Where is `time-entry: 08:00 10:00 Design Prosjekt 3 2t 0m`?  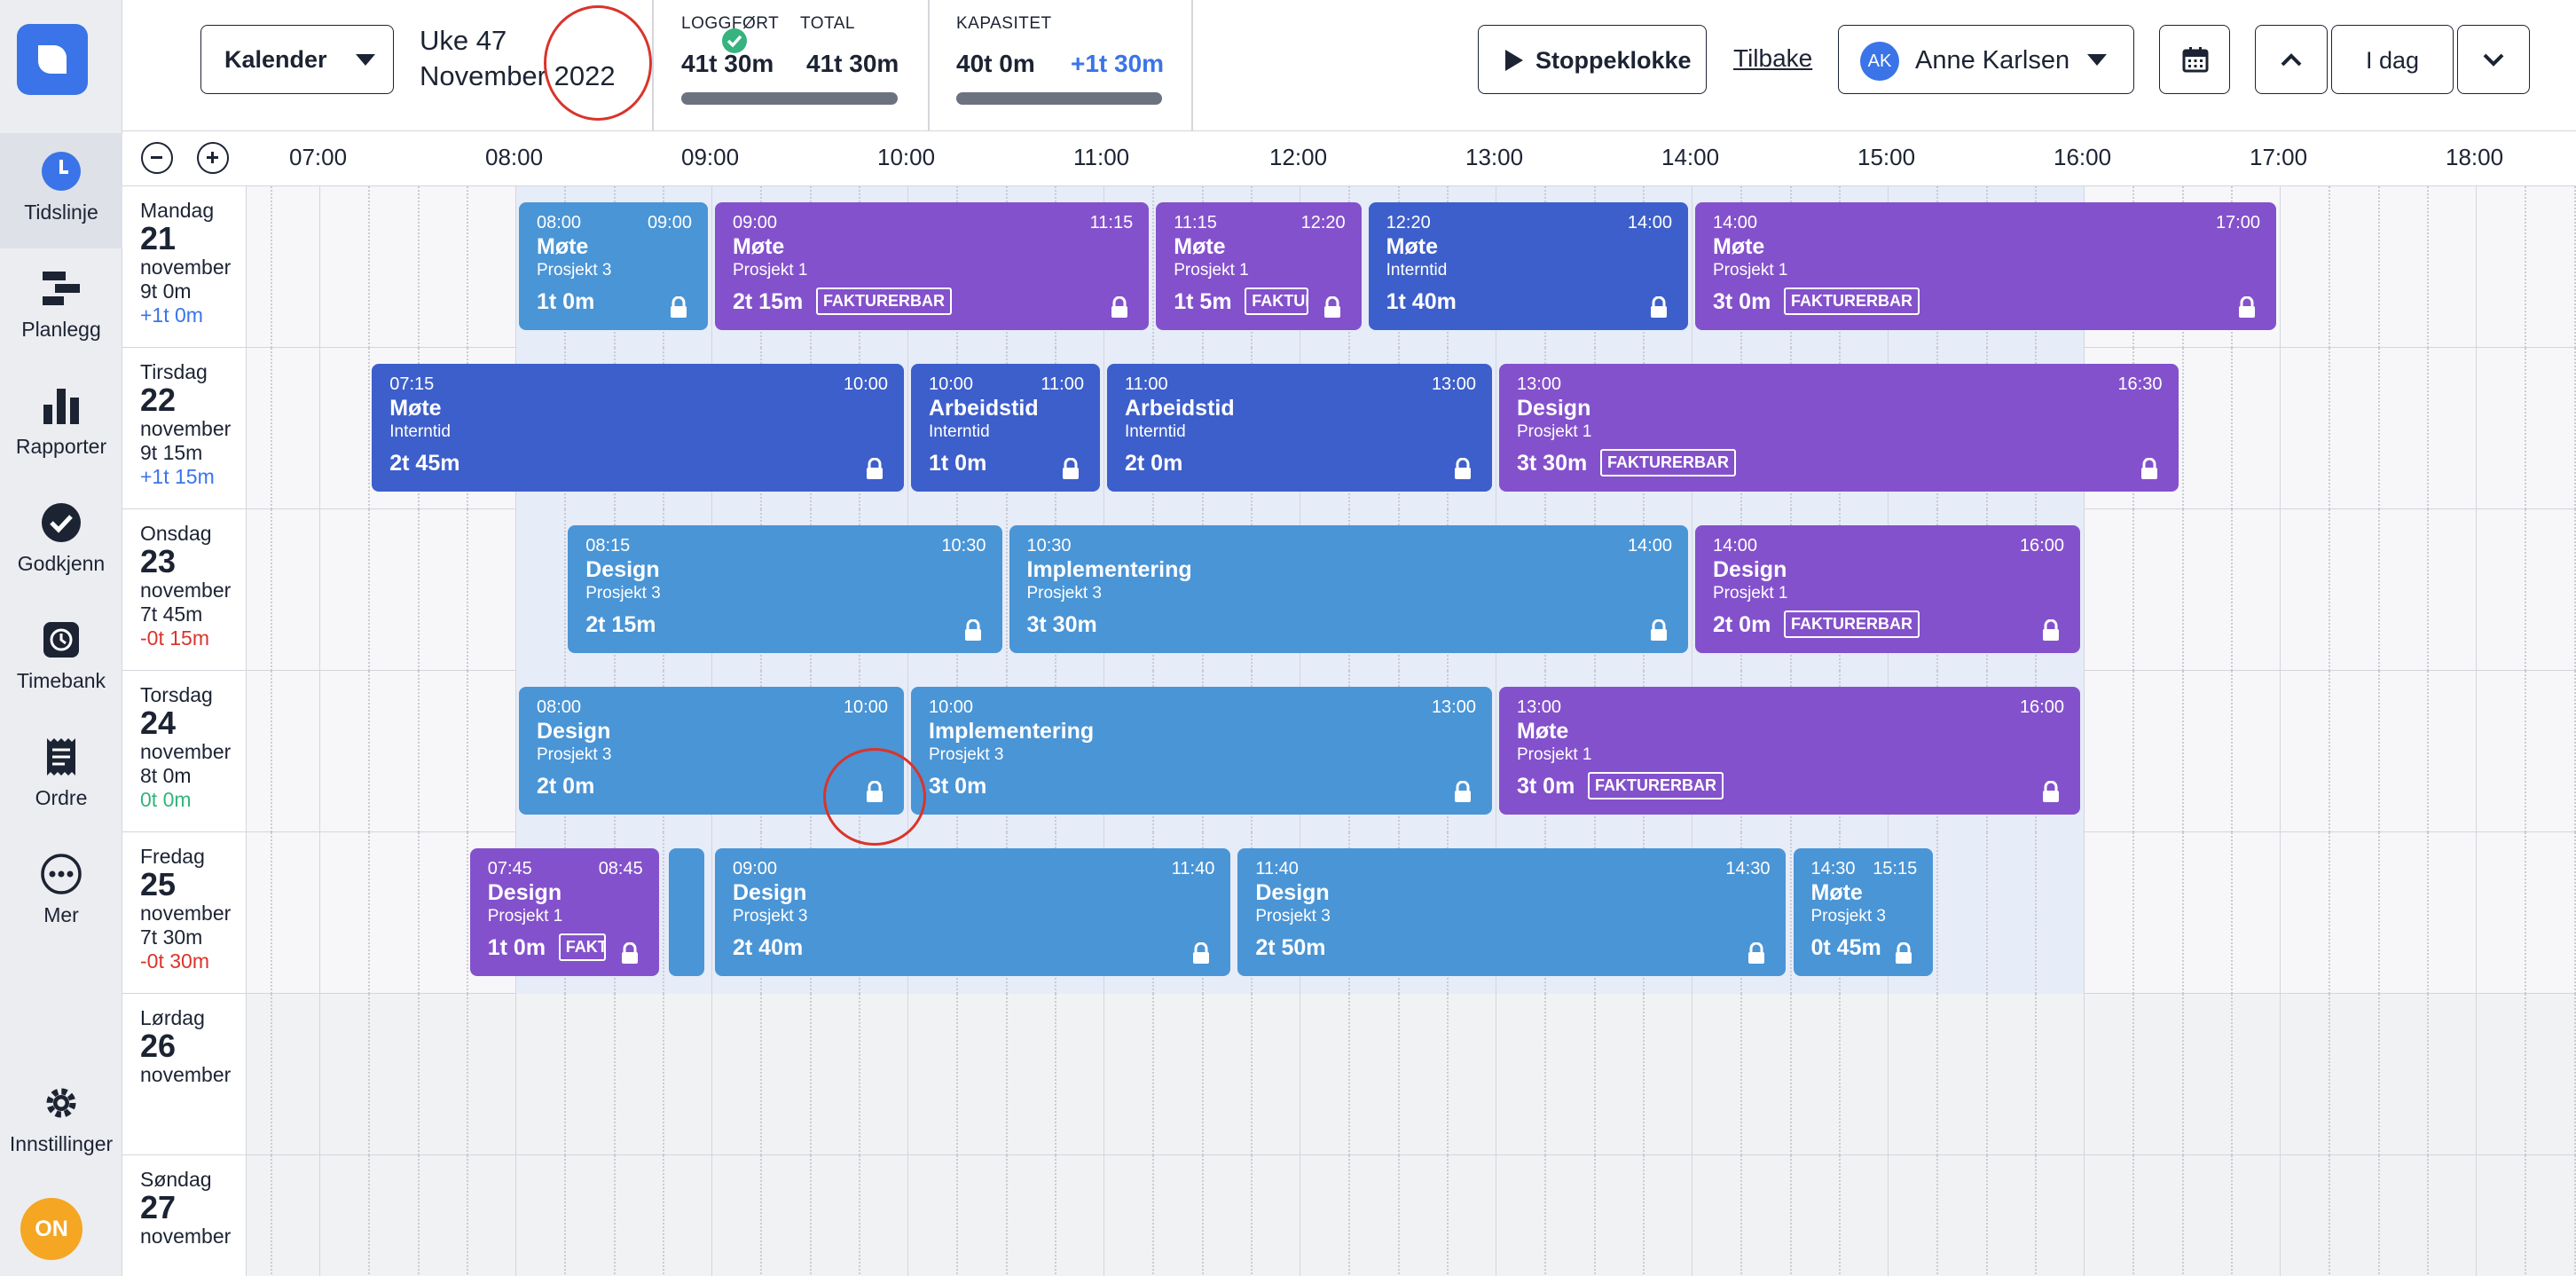
time-entry: 08:00 10:00 Design Prosjekt 3 2t 0m is located at coordinates (711, 751).